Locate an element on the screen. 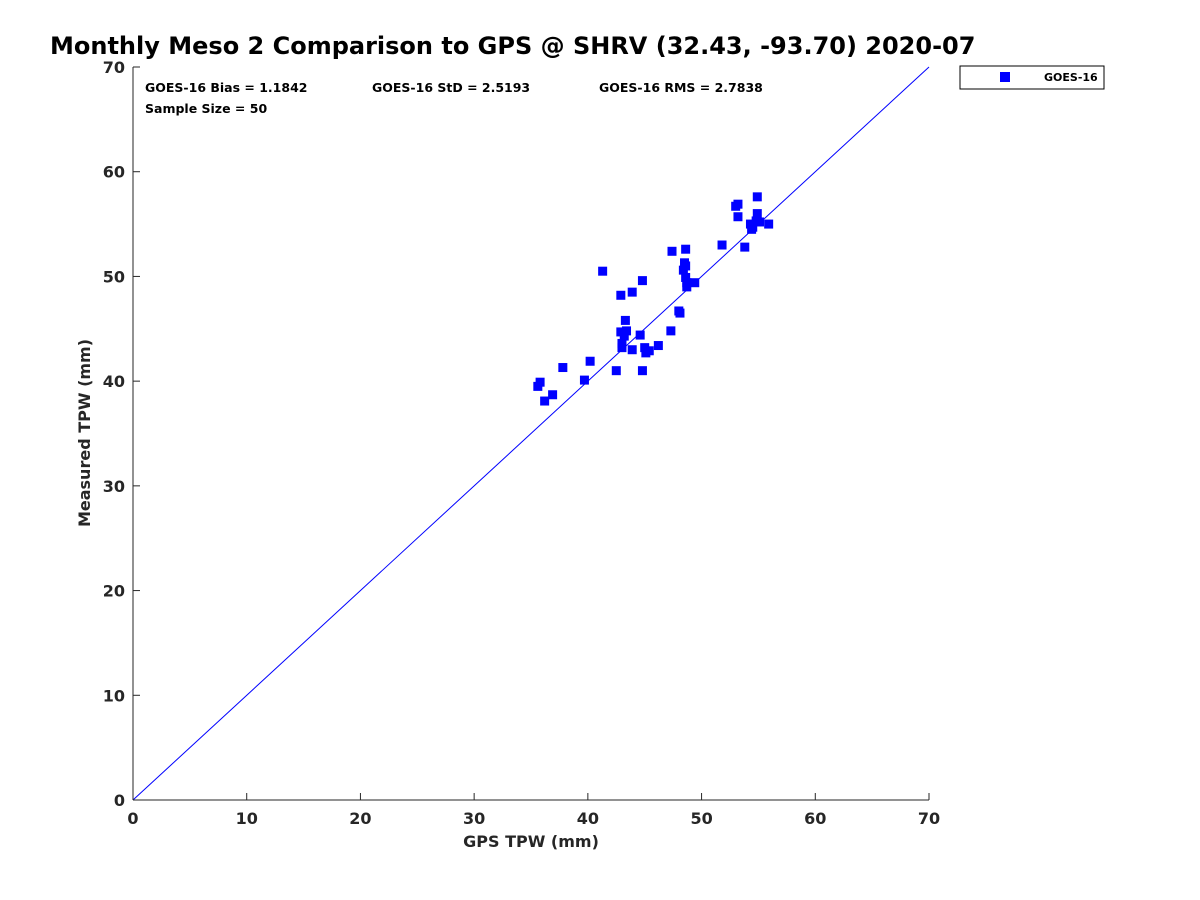 The width and height of the screenshot is (1200, 900). sample-size-annotation: Sample Size = 50 is located at coordinates (206, 108).